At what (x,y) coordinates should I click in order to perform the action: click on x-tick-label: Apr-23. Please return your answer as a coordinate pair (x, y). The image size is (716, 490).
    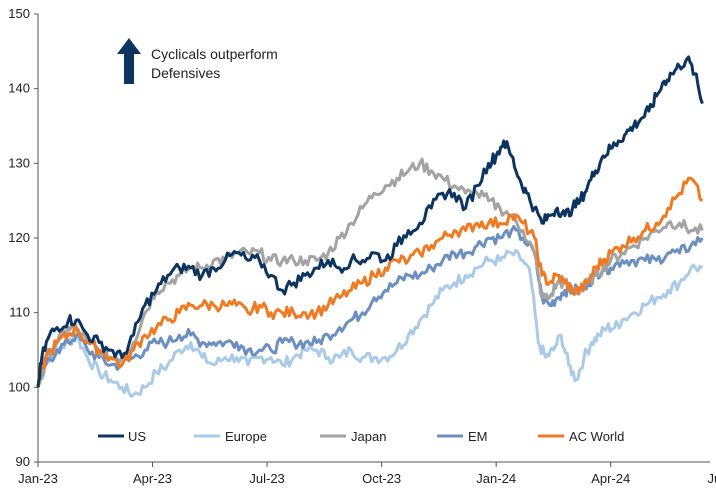
    Looking at the image, I should click on (152, 478).